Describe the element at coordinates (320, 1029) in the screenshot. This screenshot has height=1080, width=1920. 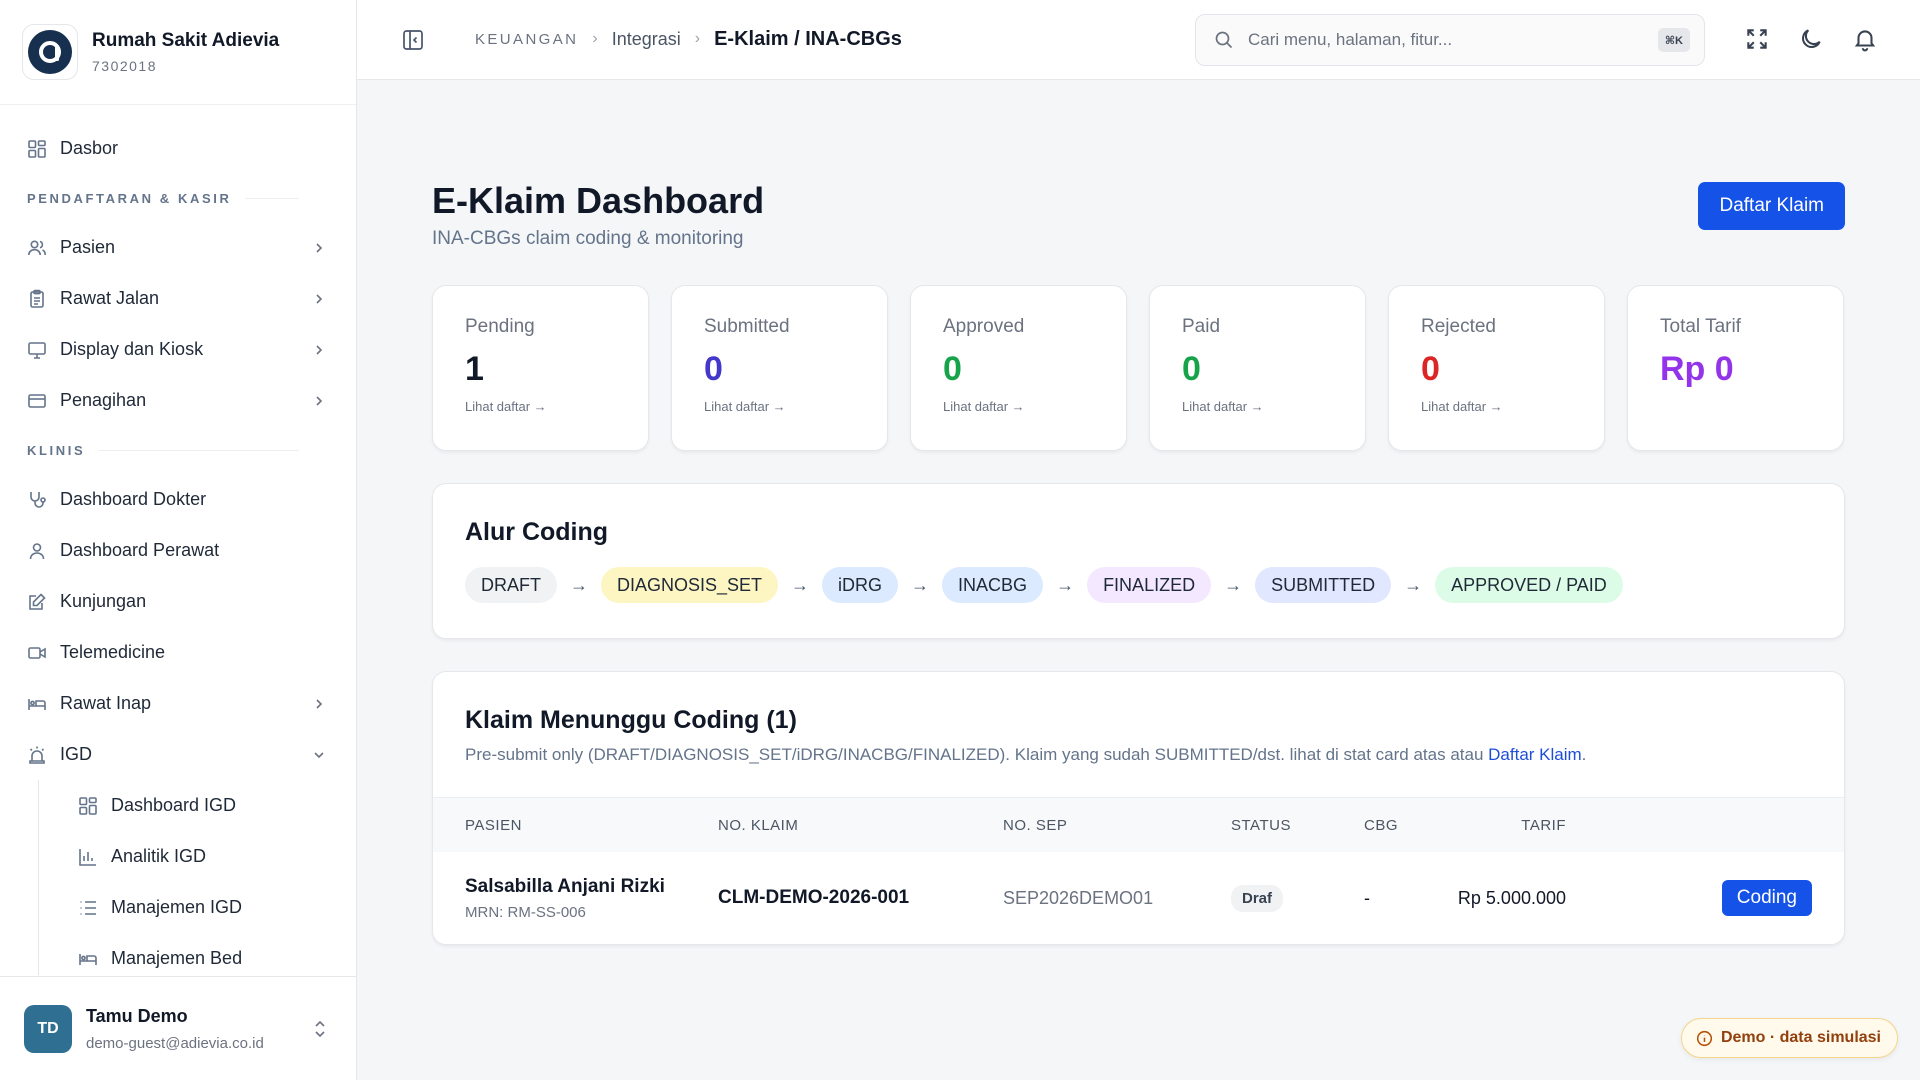
I see `chevrons-up-down-icon` at that location.